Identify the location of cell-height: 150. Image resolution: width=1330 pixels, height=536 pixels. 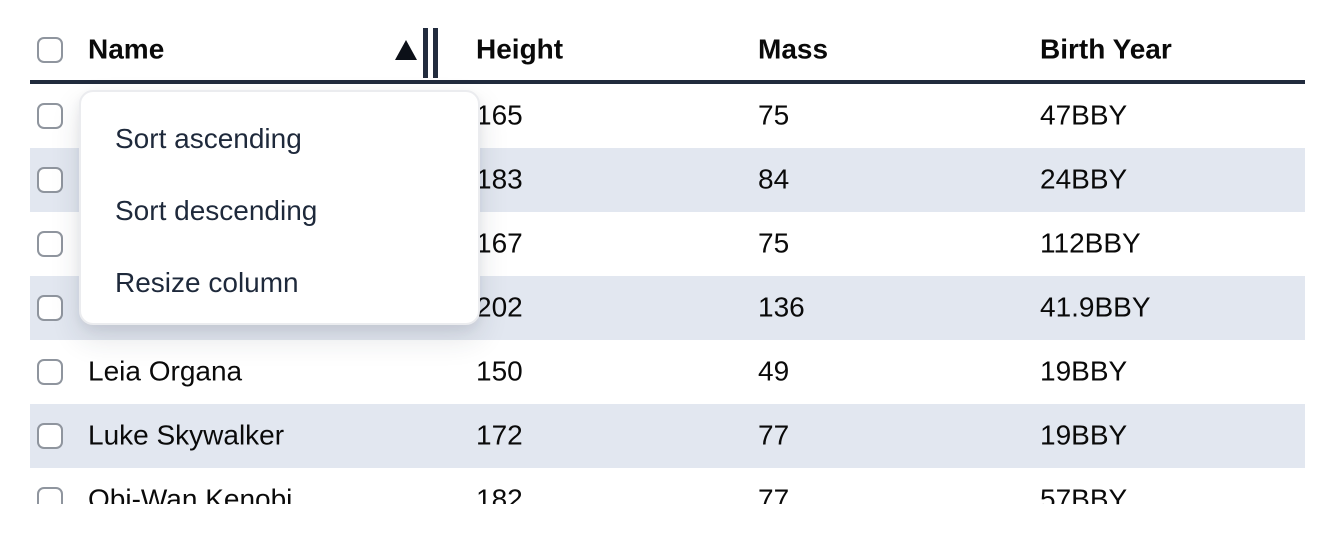
(499, 371).